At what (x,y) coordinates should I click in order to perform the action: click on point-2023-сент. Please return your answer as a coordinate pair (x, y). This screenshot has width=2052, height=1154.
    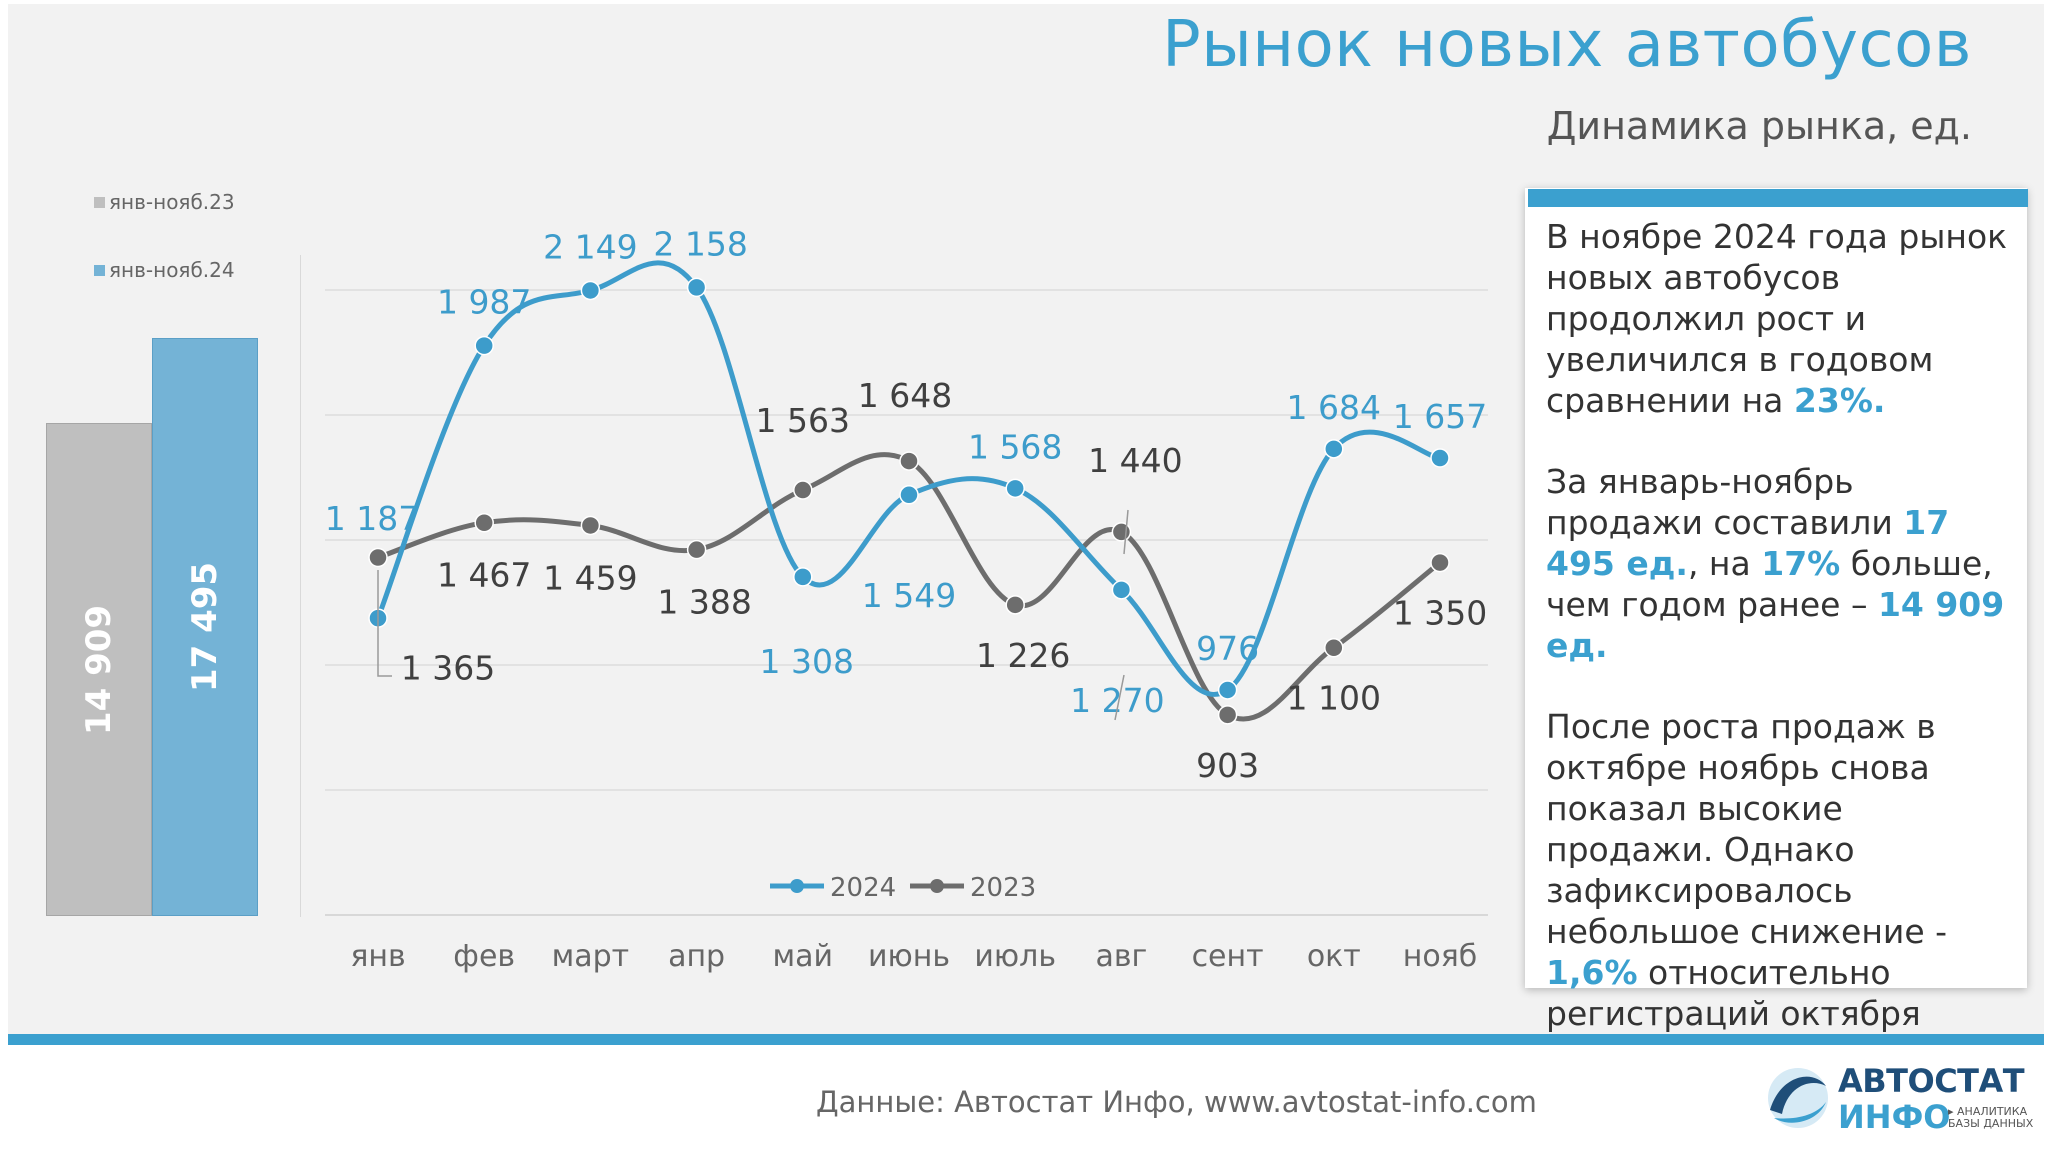
    Looking at the image, I should click on (1227, 715).